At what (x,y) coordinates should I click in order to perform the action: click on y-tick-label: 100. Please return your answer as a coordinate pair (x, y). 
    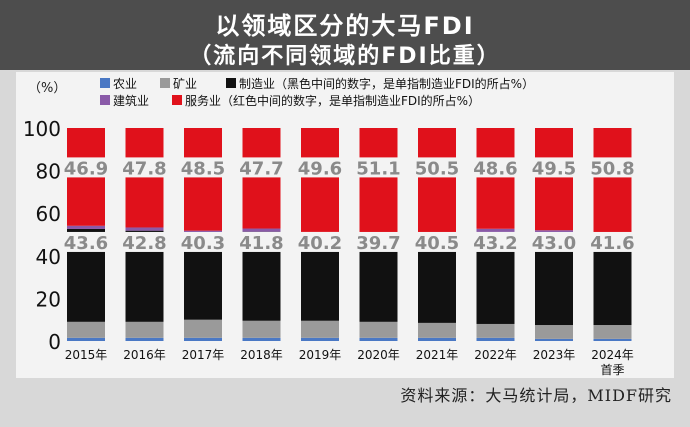
    Looking at the image, I should click on (42, 129).